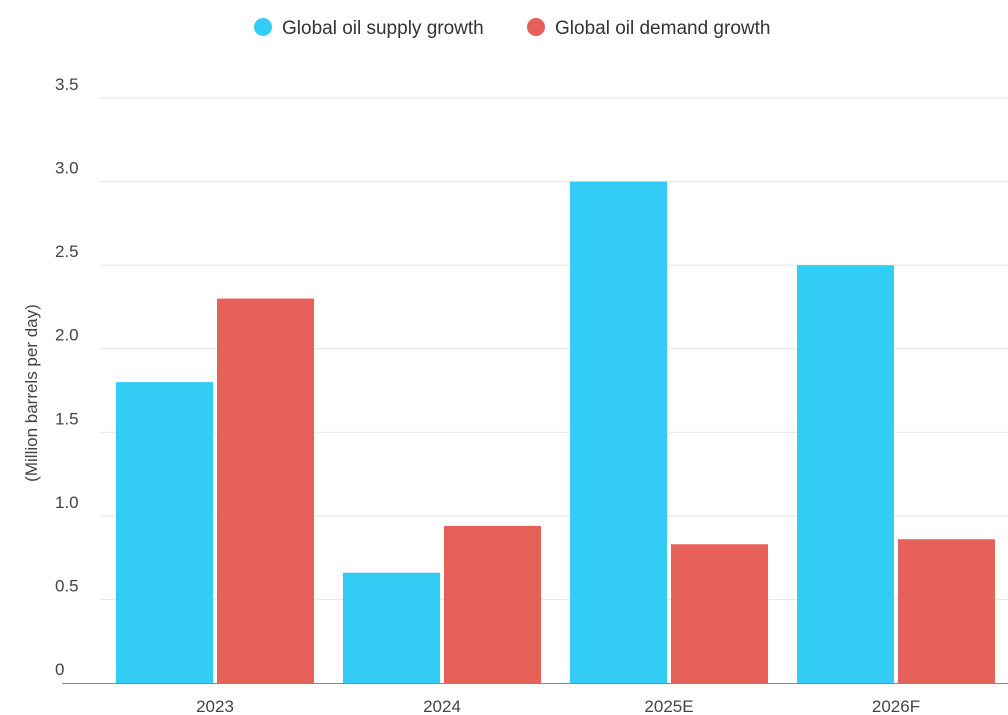 This screenshot has height=715, width=1008. Describe the element at coordinates (67, 418) in the screenshot. I see `y-tick-label: 1.5` at that location.